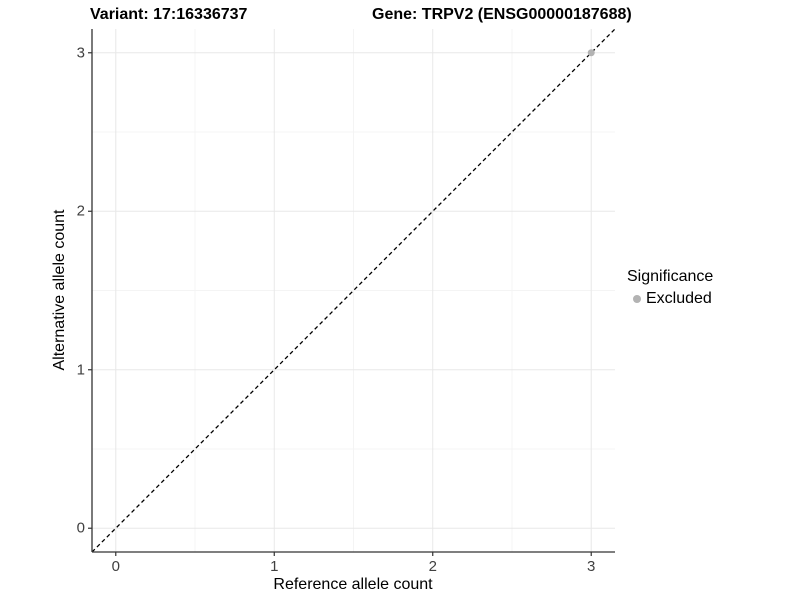 The height and width of the screenshot is (600, 800). What do you see at coordinates (80, 53) in the screenshot?
I see `y-tick-label: 3` at bounding box center [80, 53].